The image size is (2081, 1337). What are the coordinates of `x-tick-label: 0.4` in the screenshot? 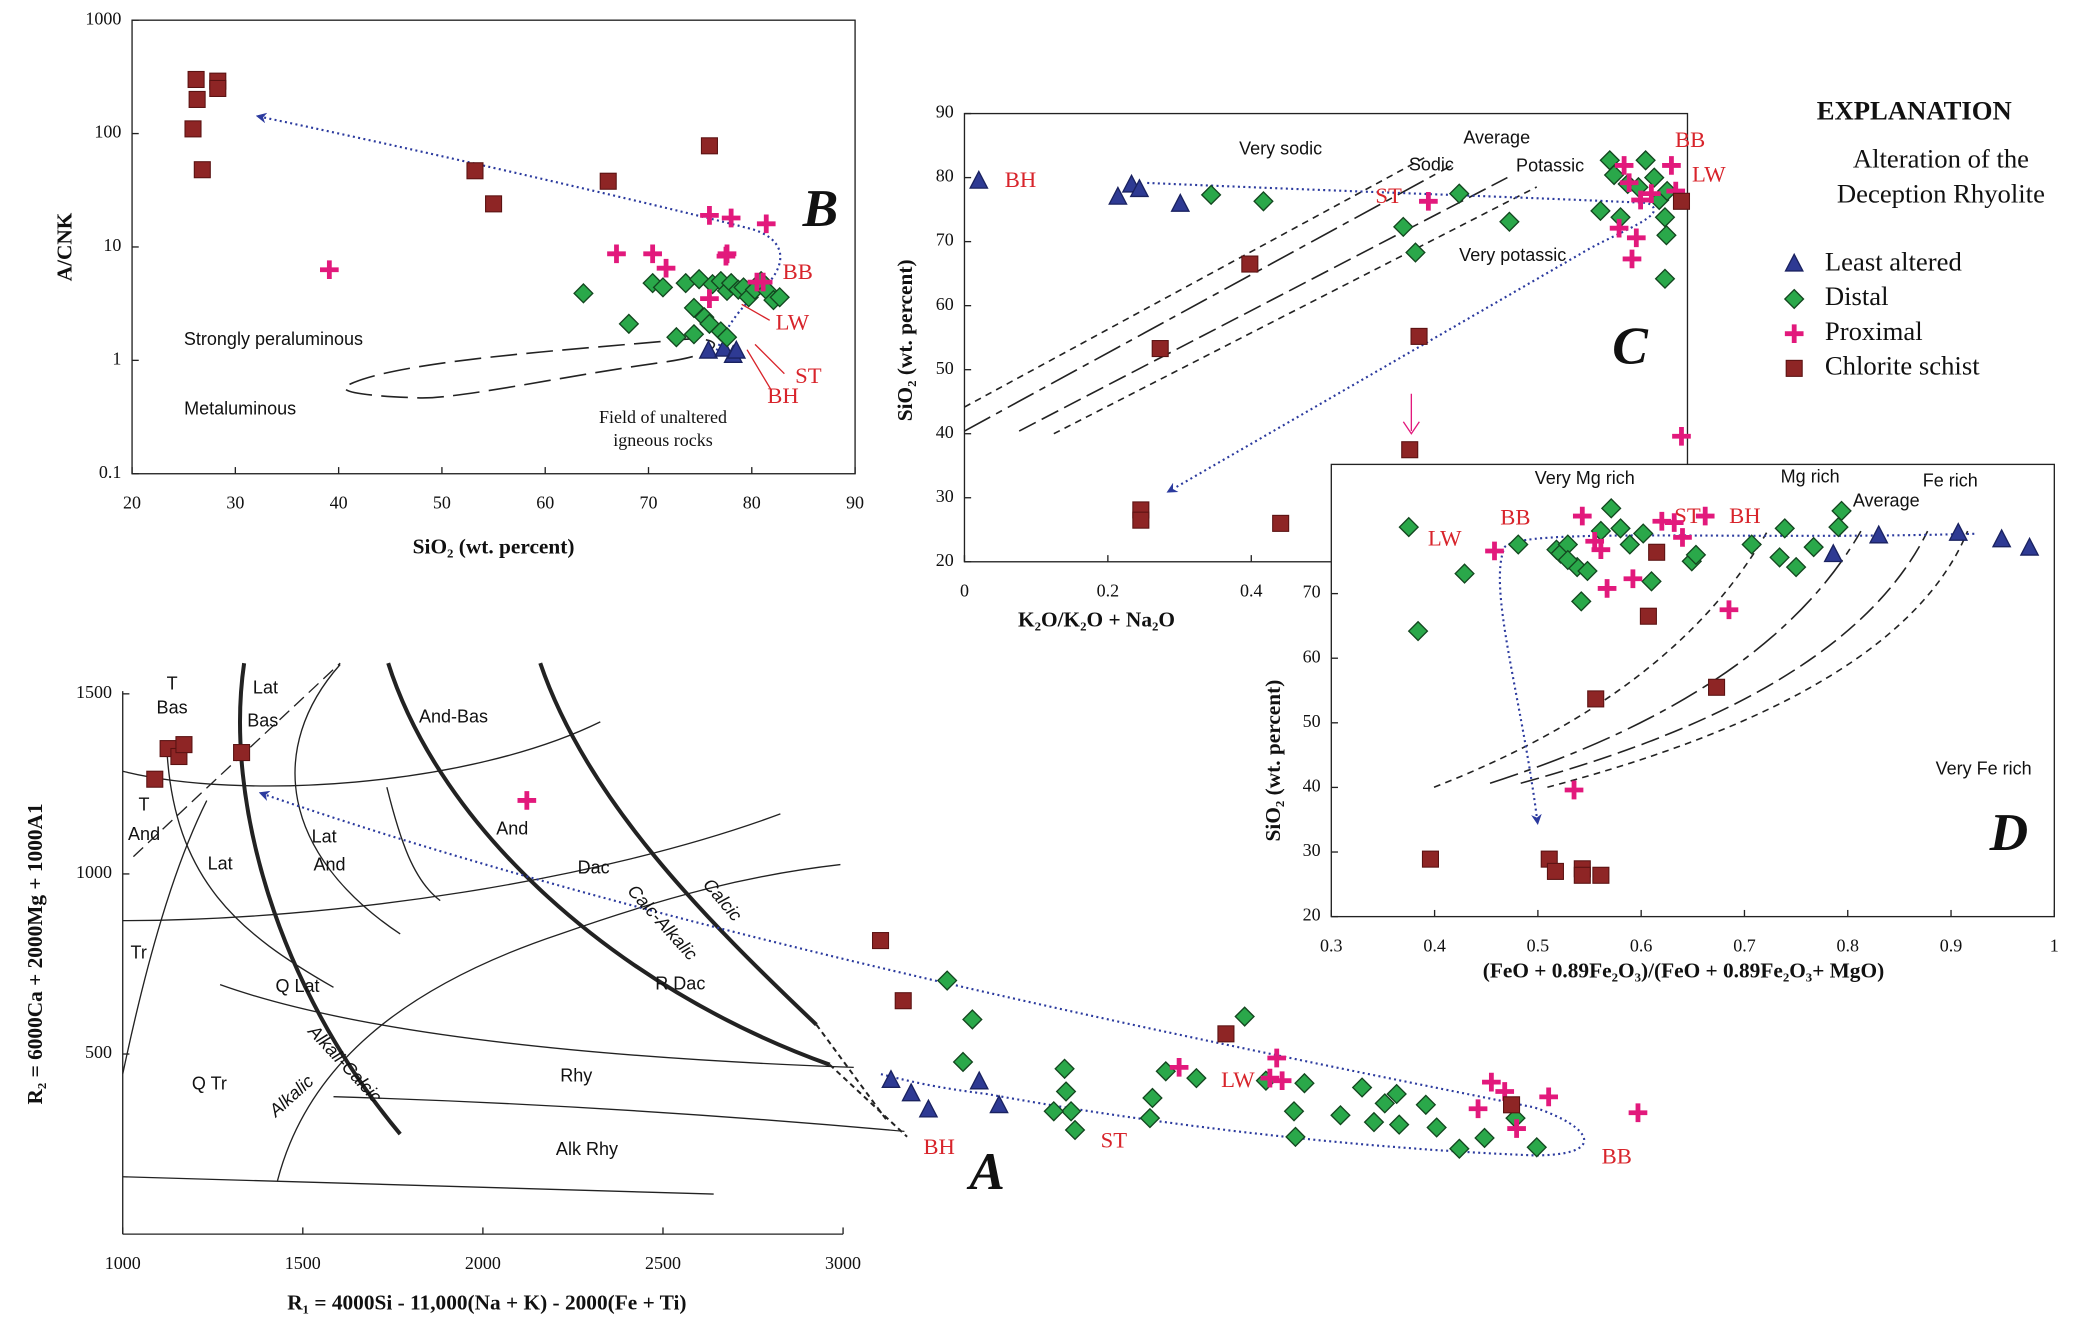 It's located at (1251, 591).